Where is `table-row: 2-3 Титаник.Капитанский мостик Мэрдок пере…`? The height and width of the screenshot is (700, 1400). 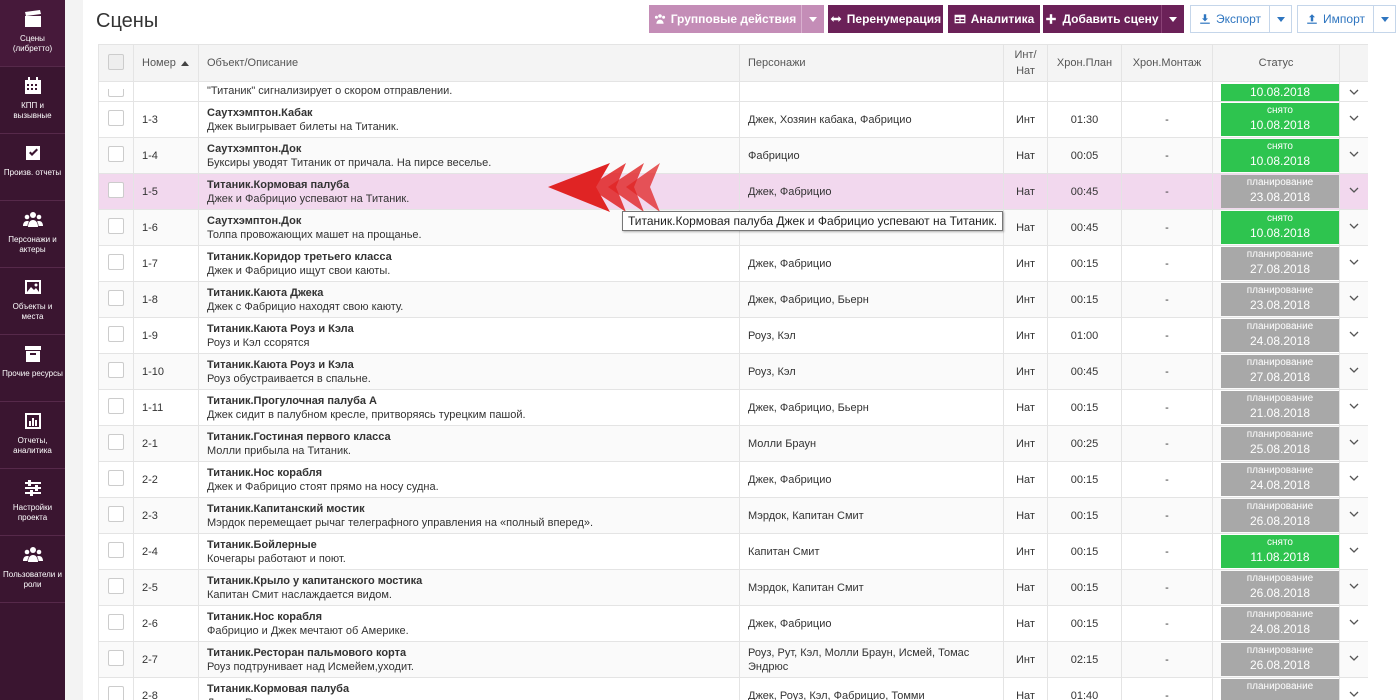
table-row: 2-3 Титаник.Капитанский мостик Мэрдок пере… is located at coordinates (733, 515).